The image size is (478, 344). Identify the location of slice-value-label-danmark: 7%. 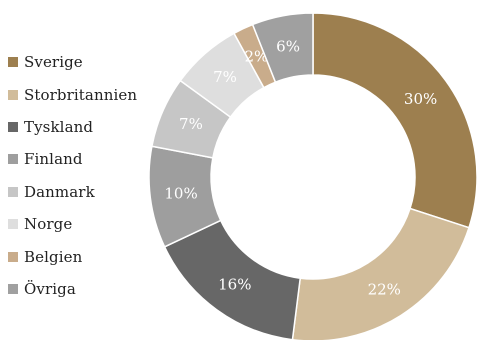
(191, 124).